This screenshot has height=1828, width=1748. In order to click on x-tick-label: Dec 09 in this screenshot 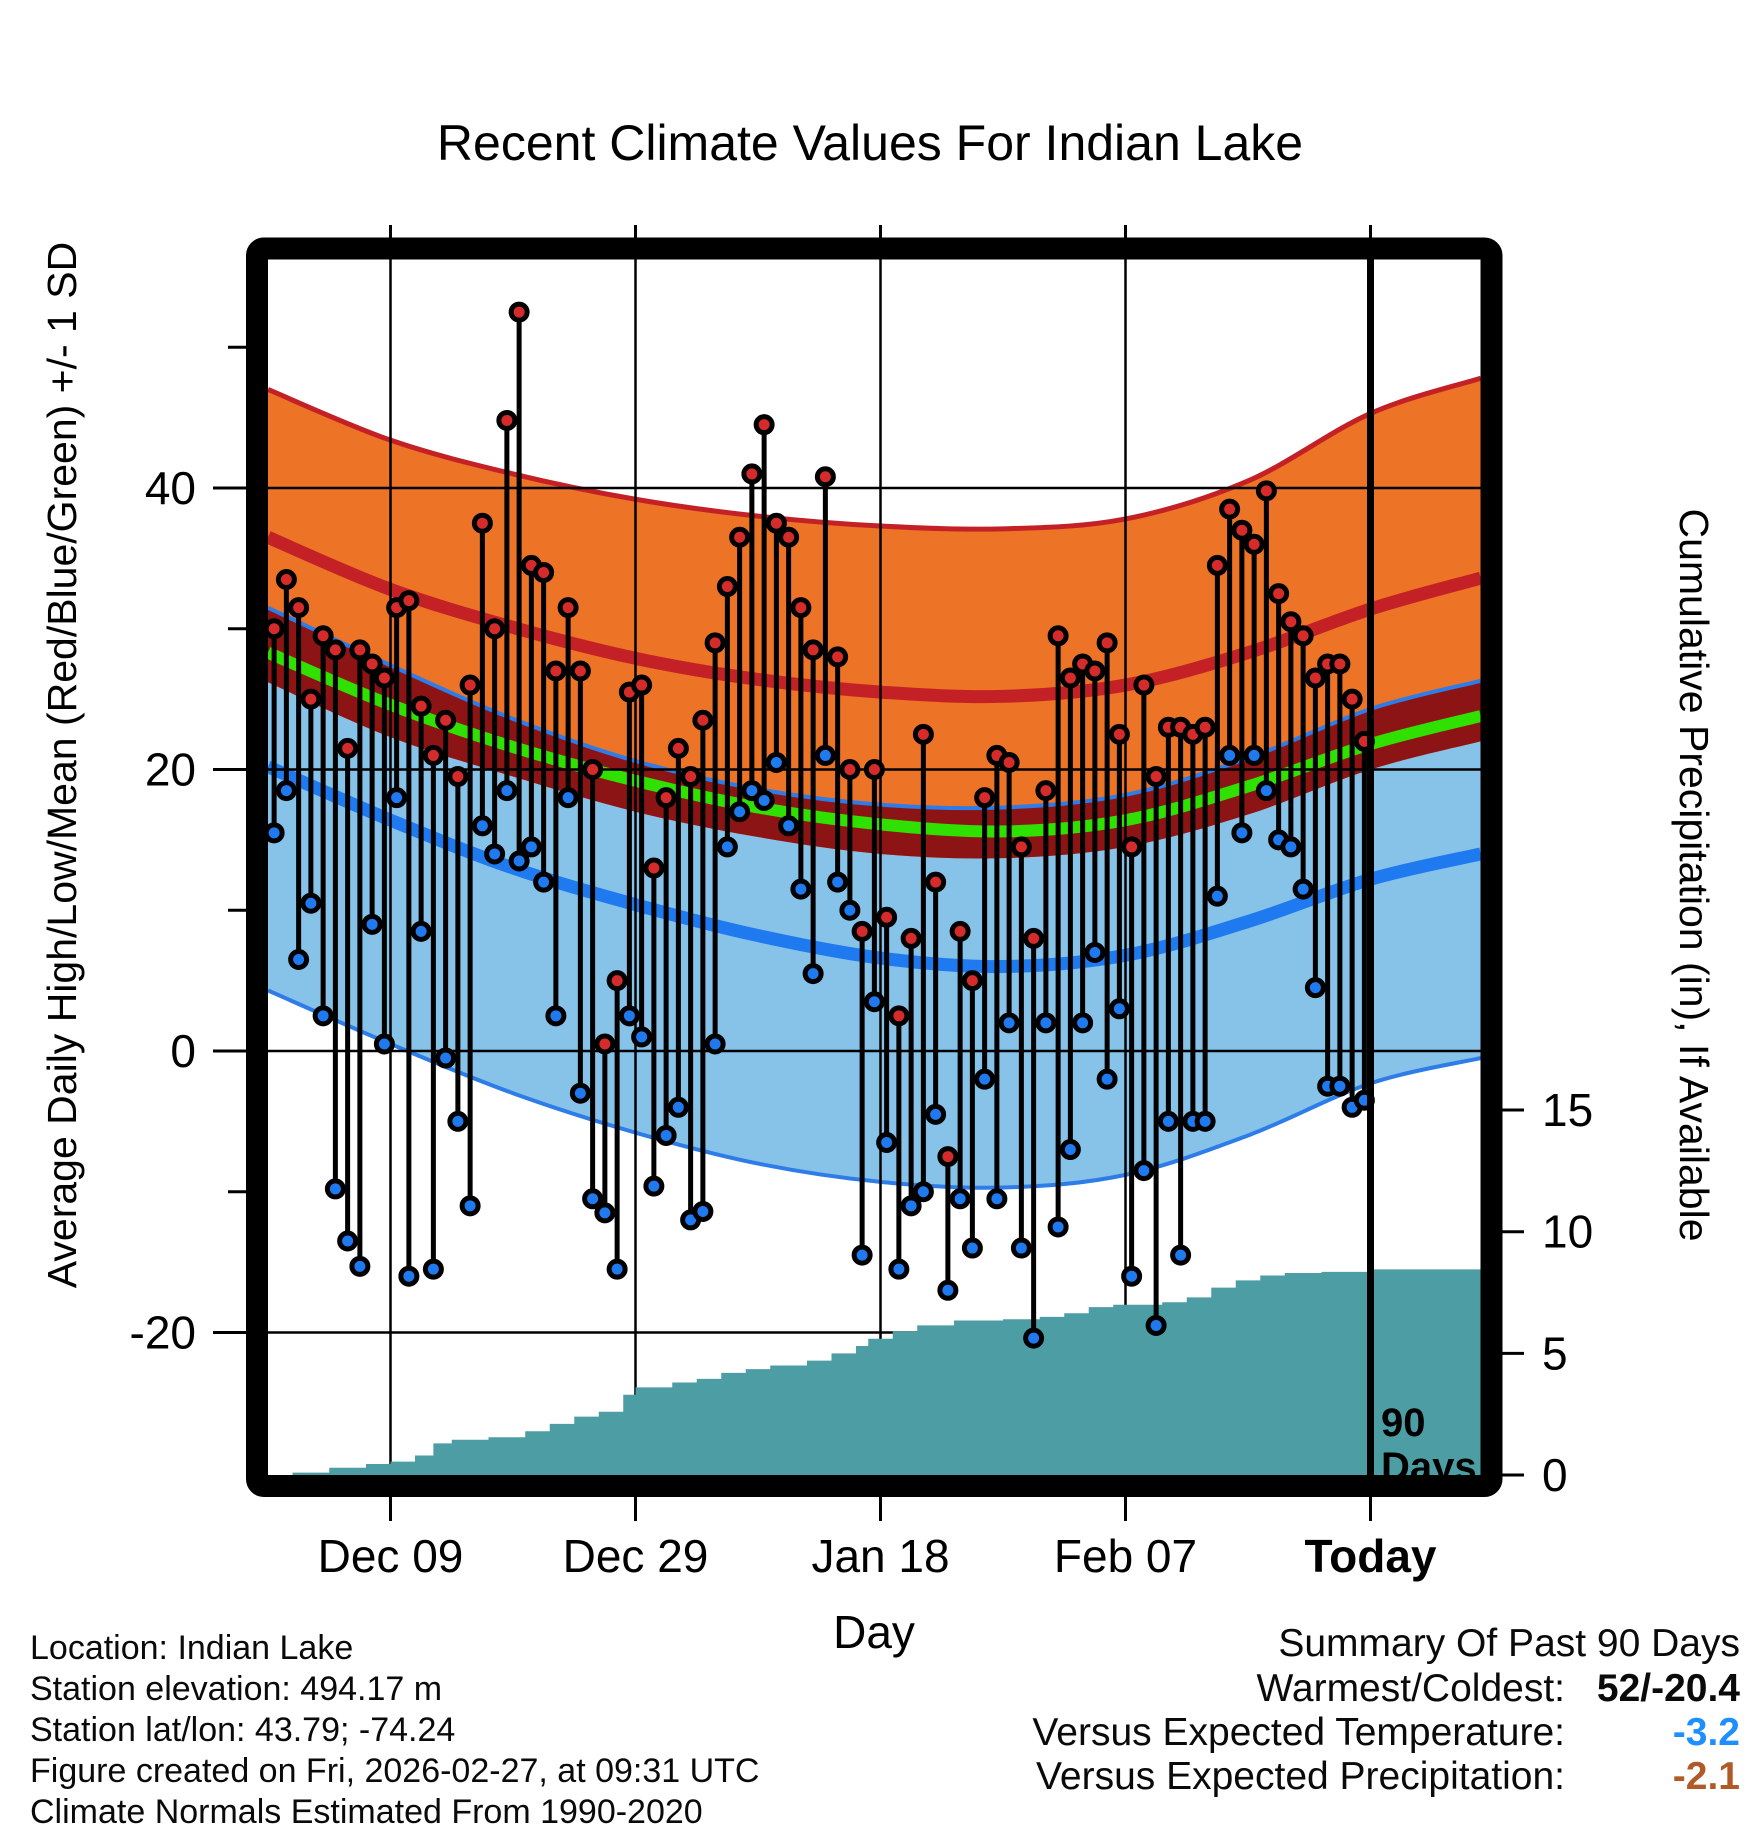, I will do `click(391, 1556)`.